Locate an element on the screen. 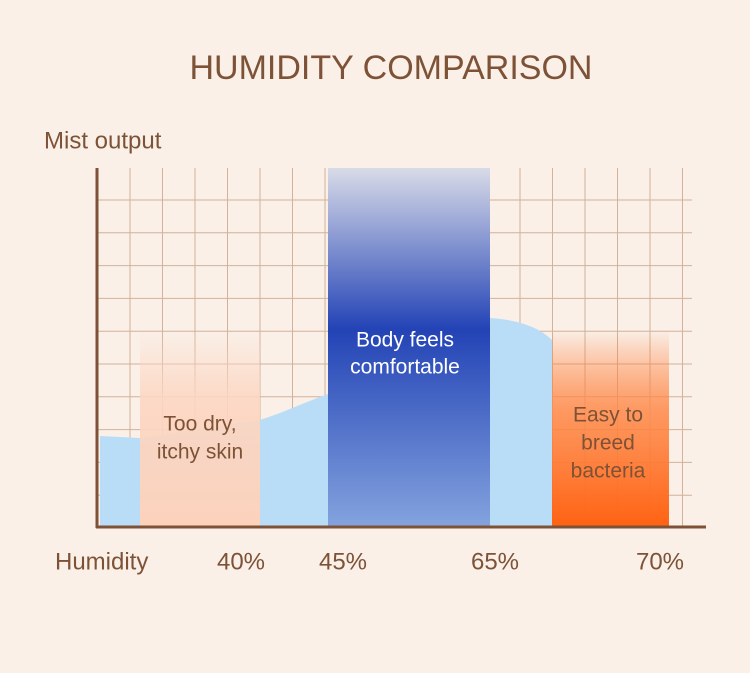  x-label: 40% is located at coordinates (241, 561).